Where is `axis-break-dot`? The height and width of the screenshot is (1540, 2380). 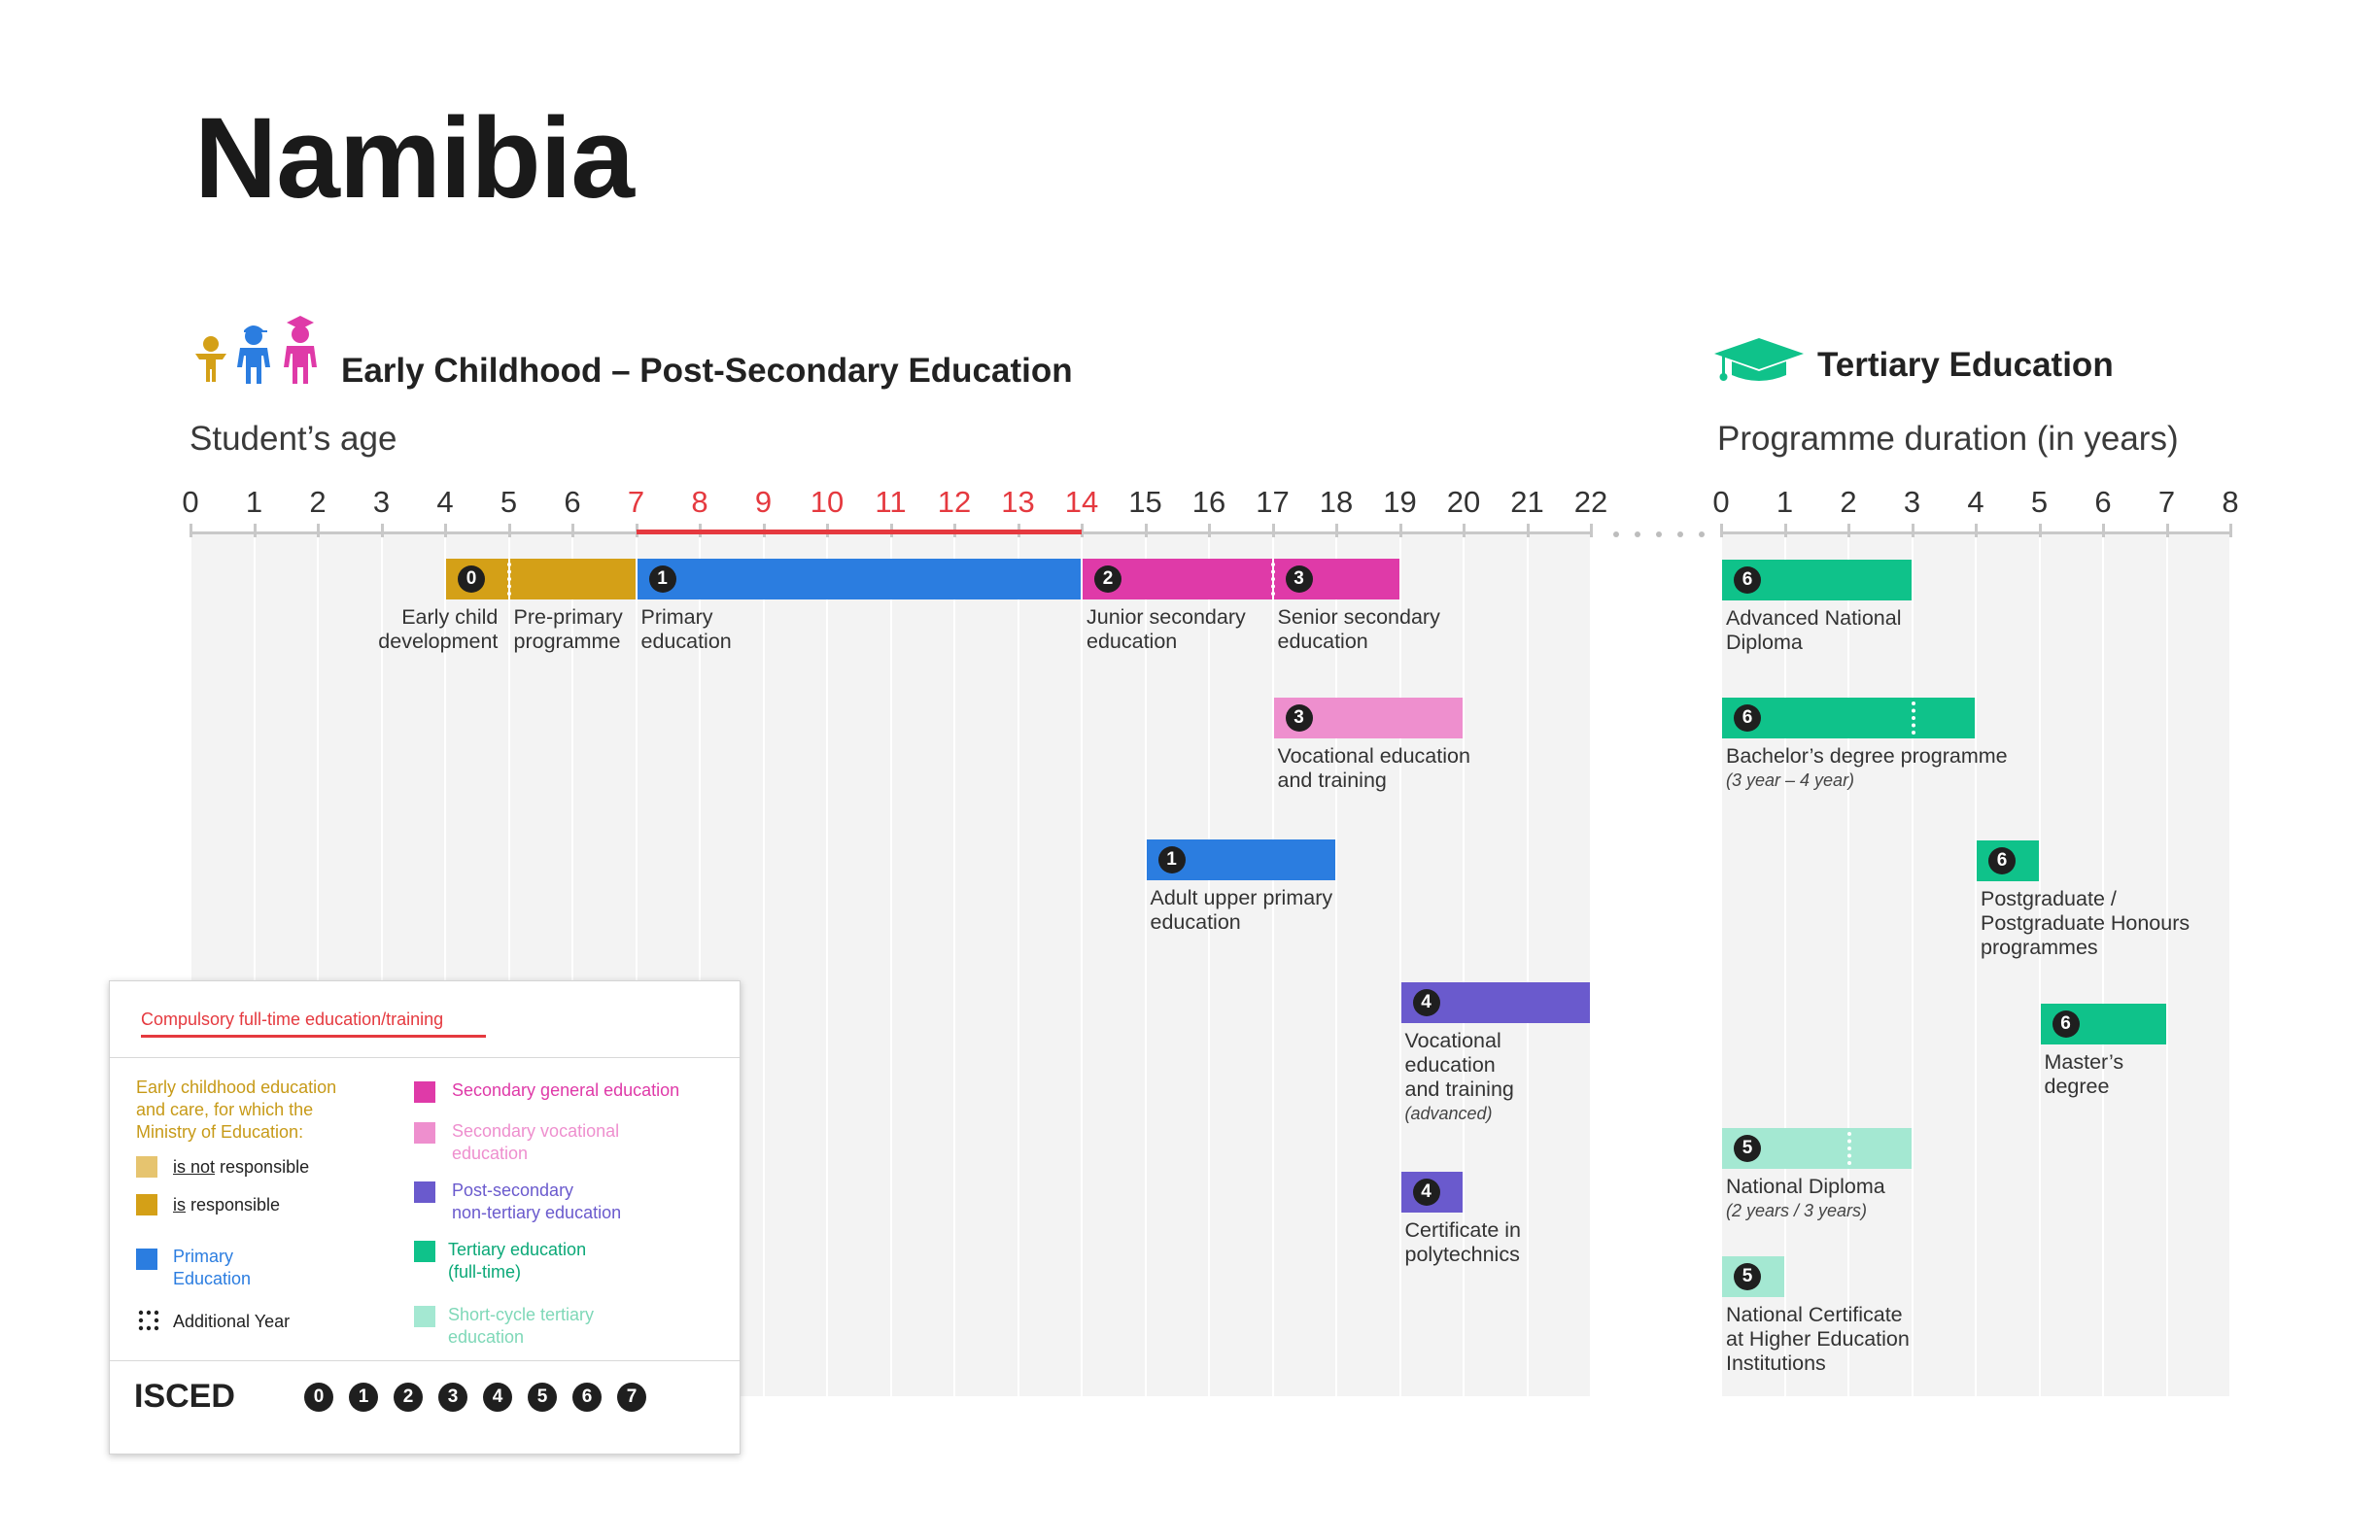 axis-break-dot is located at coordinates (1659, 534).